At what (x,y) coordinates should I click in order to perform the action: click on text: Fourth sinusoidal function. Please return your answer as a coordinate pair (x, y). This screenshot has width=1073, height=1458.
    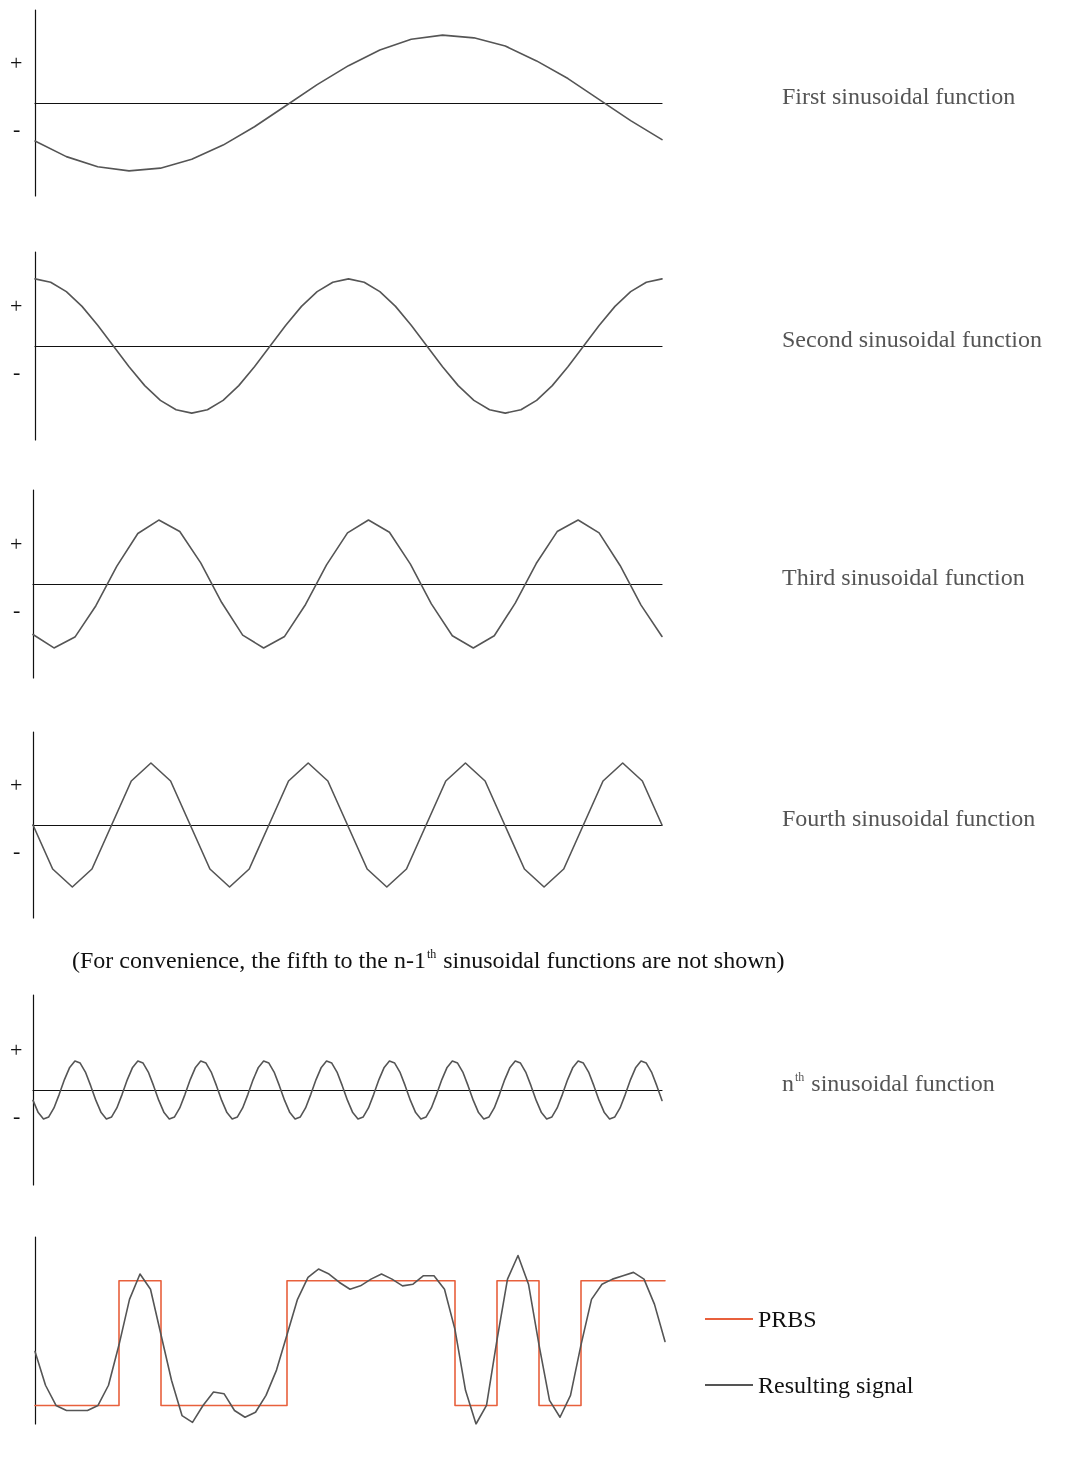
    Looking at the image, I should click on (909, 818).